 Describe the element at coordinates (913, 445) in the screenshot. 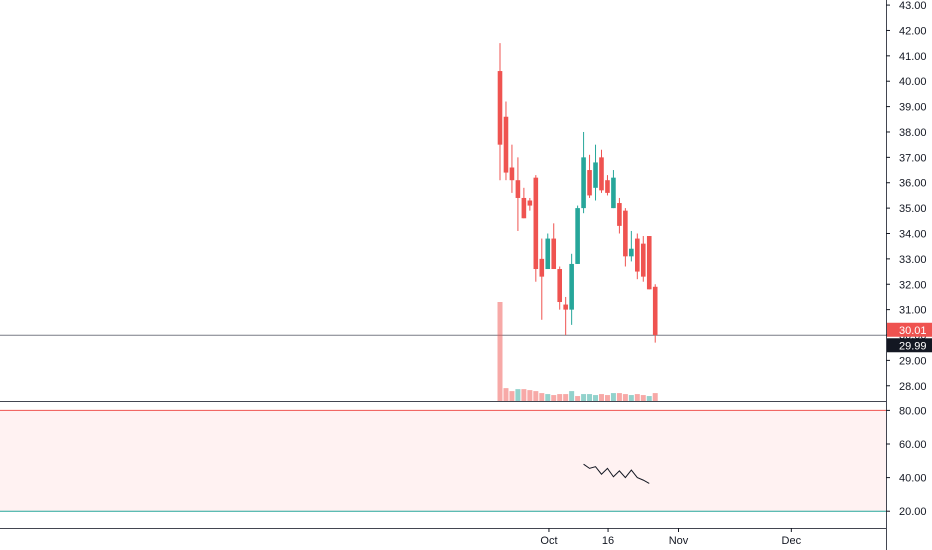

I see `oscillator-tick-label: 60.00` at that location.